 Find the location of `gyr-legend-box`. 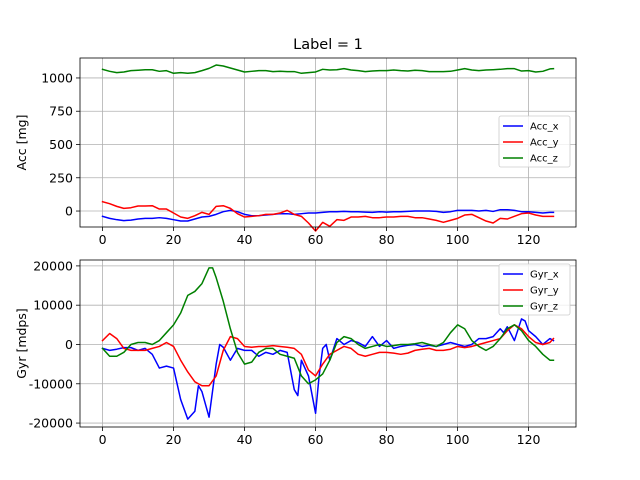

gyr-legend-box is located at coordinates (534, 289).